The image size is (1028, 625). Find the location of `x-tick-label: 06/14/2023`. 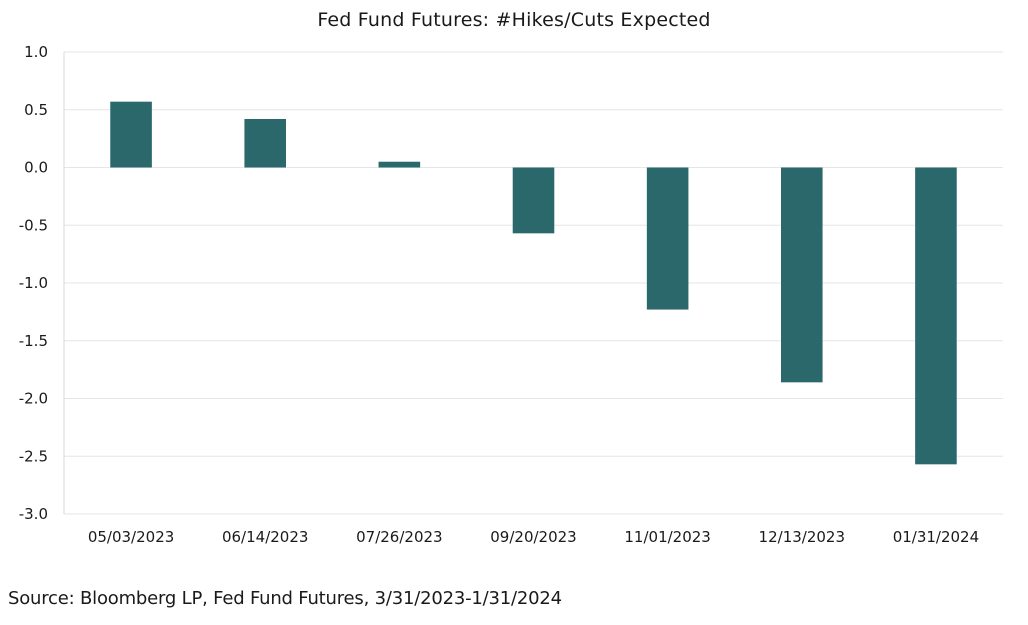

x-tick-label: 06/14/2023 is located at coordinates (265, 537).